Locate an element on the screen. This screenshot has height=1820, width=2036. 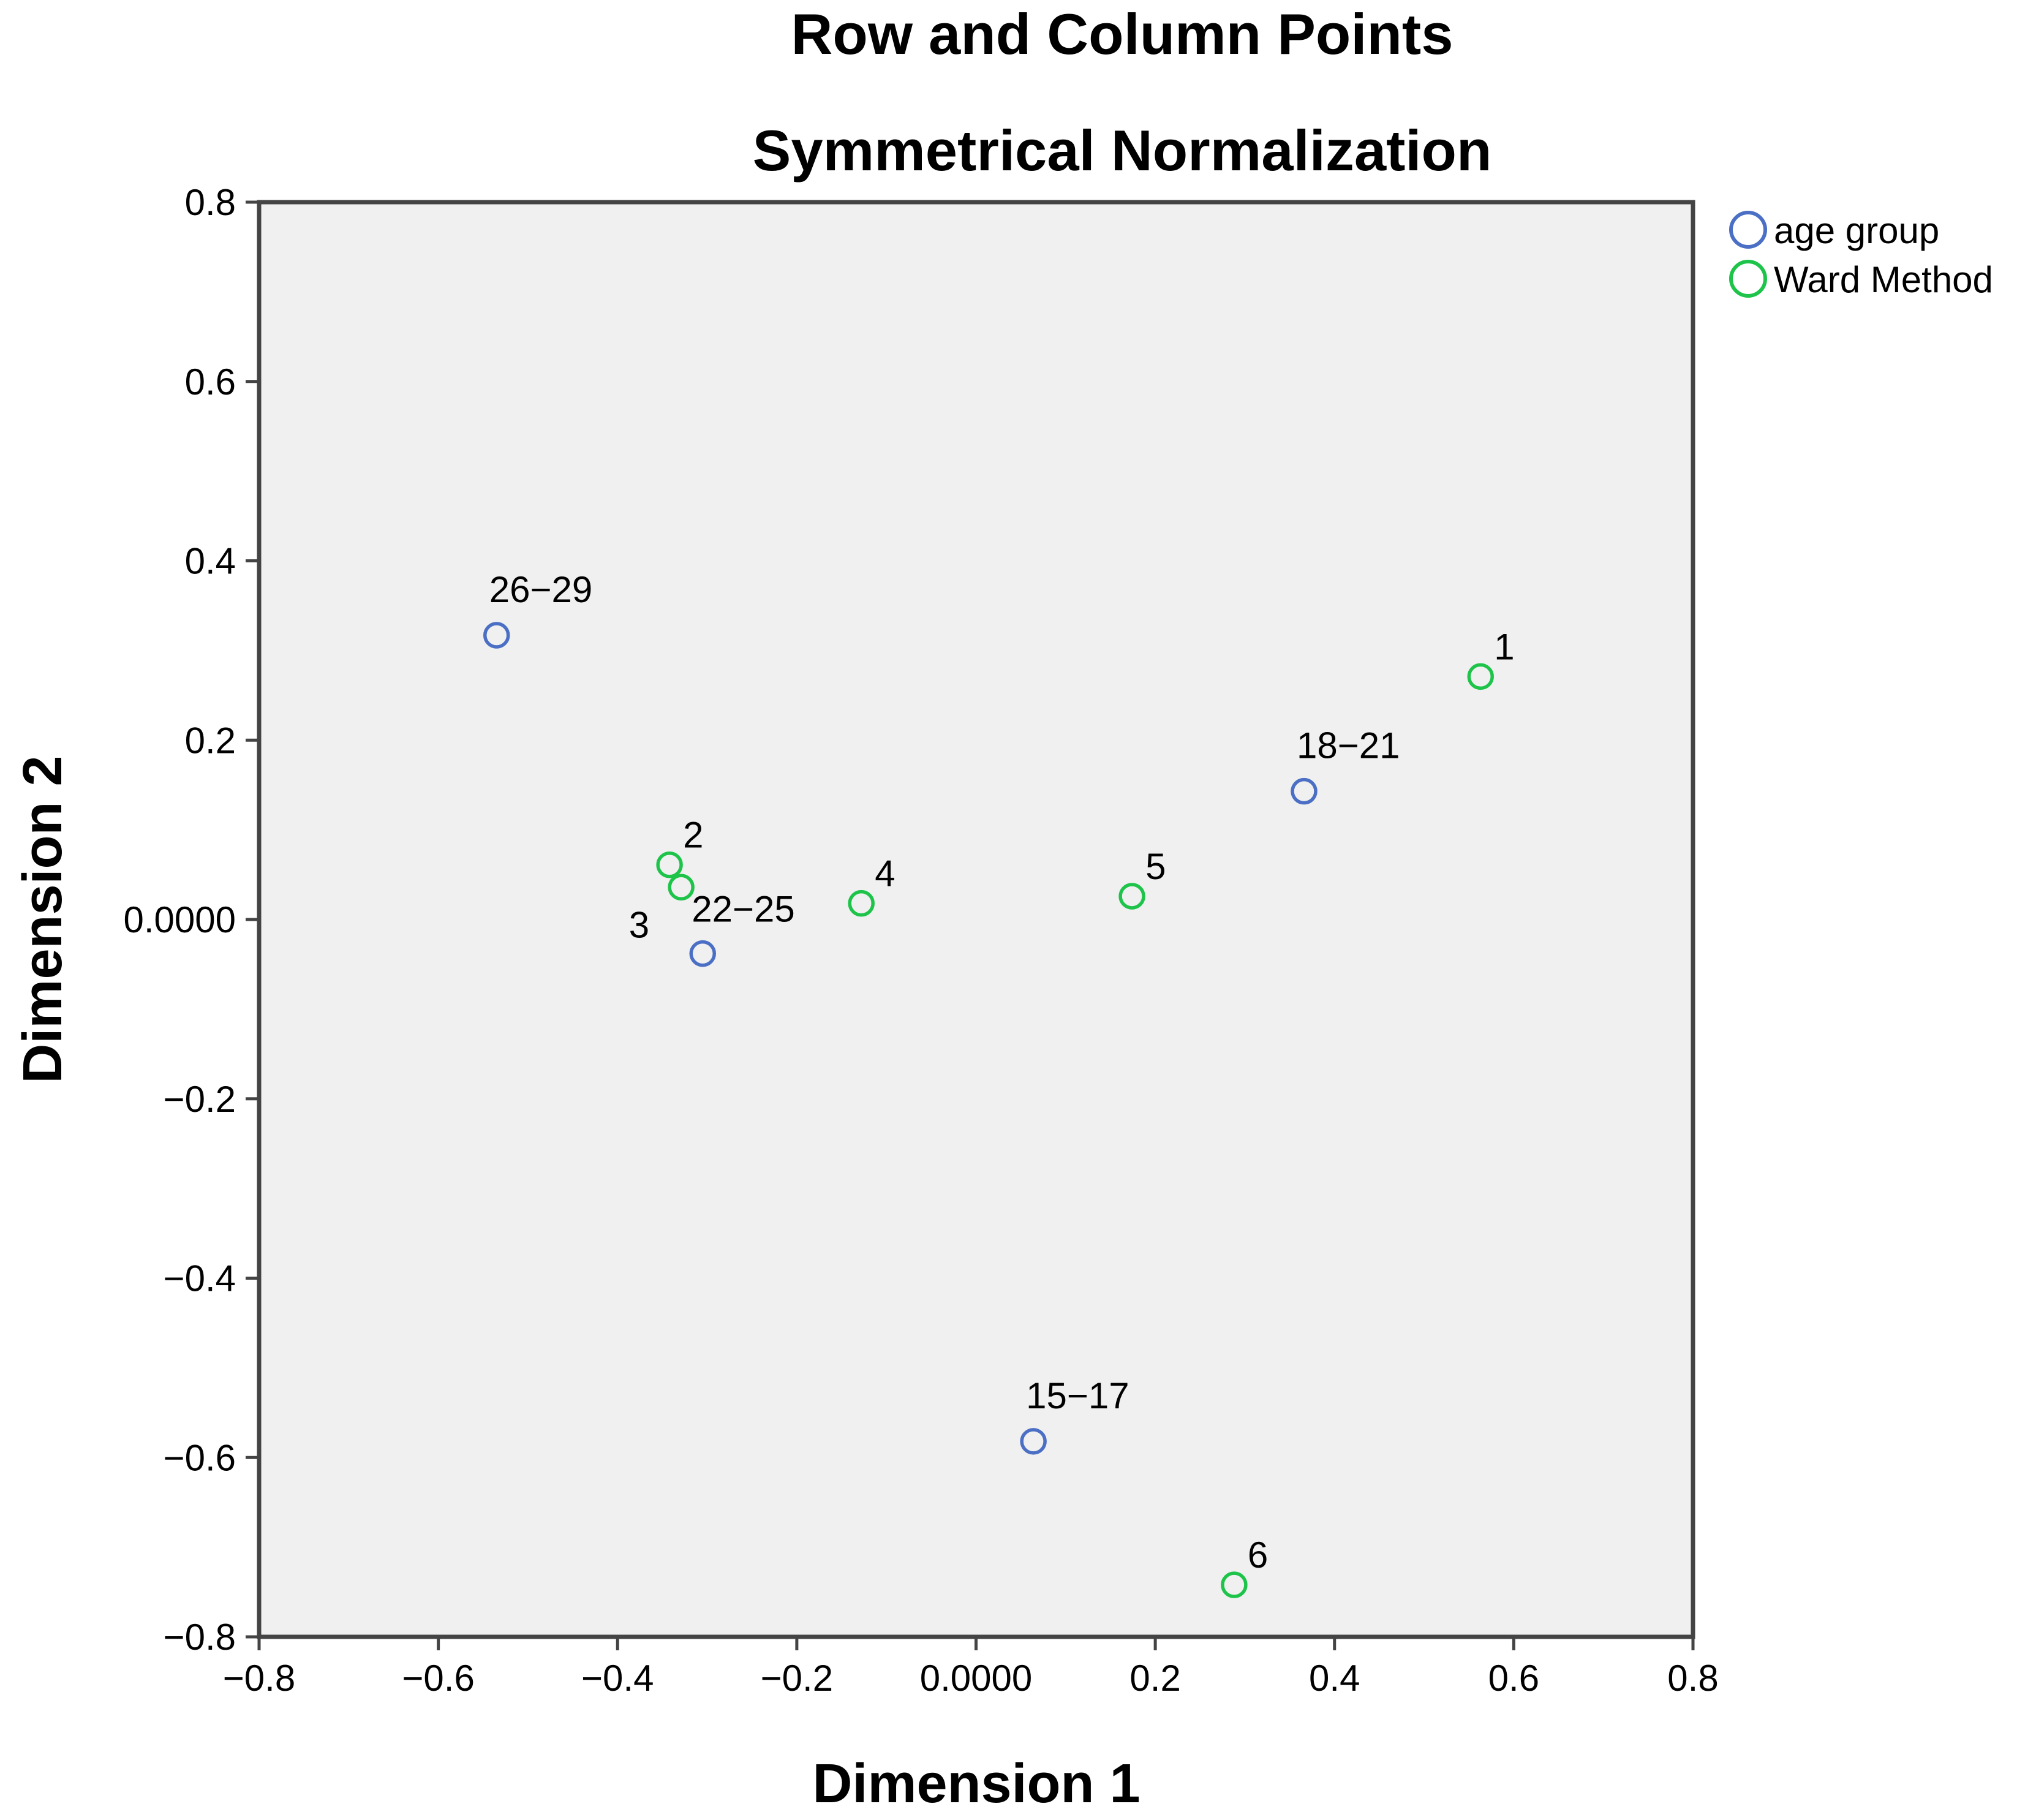
point-label: 2 is located at coordinates (693, 836).